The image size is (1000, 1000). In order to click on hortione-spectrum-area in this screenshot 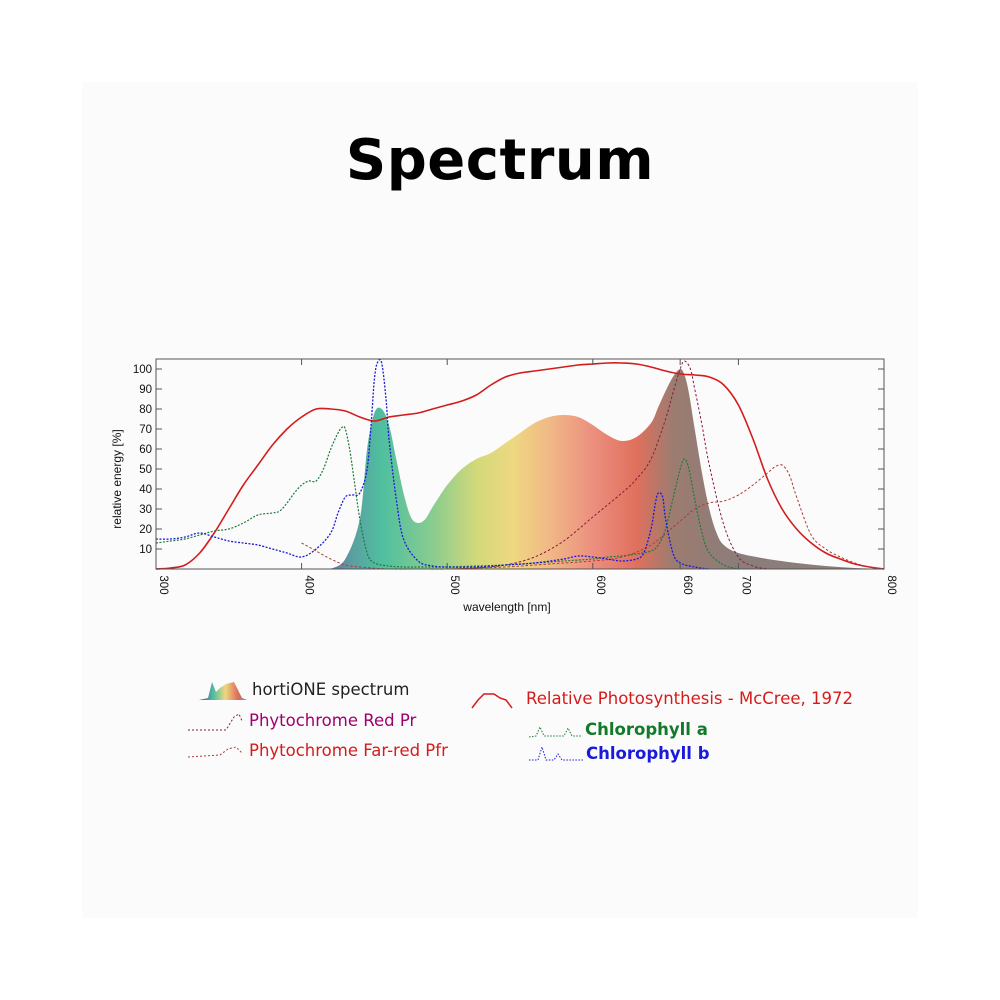, I will do `click(607, 468)`.